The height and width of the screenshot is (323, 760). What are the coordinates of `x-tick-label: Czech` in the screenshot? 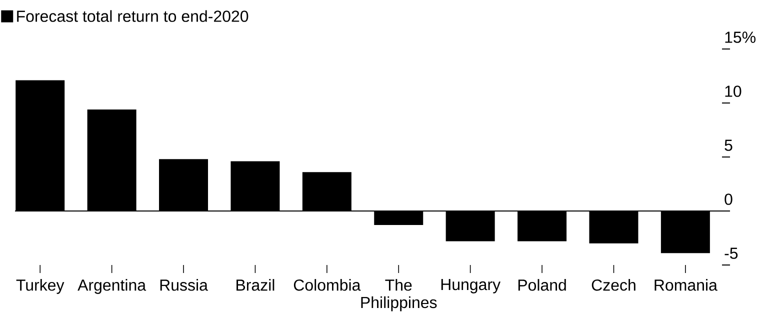 It's located at (614, 285).